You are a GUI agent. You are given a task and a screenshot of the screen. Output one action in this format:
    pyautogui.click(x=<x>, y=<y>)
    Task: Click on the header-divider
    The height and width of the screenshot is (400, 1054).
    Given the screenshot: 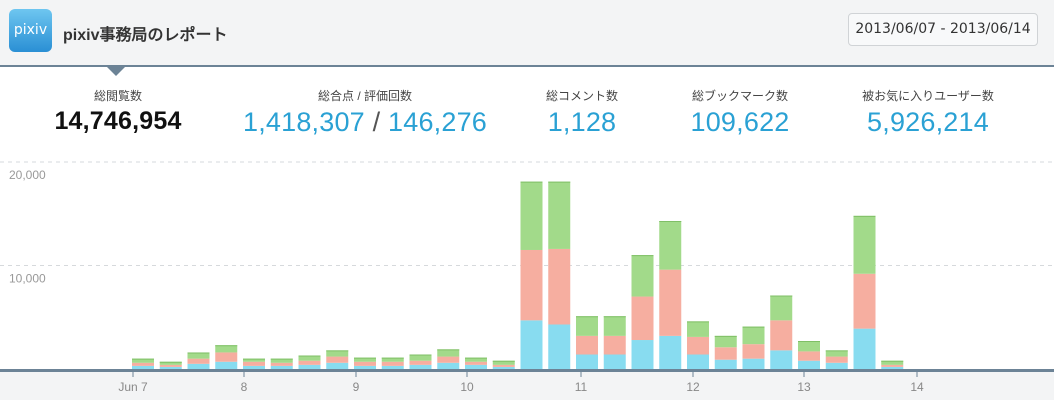 What is the action you would take?
    pyautogui.click(x=527, y=66)
    